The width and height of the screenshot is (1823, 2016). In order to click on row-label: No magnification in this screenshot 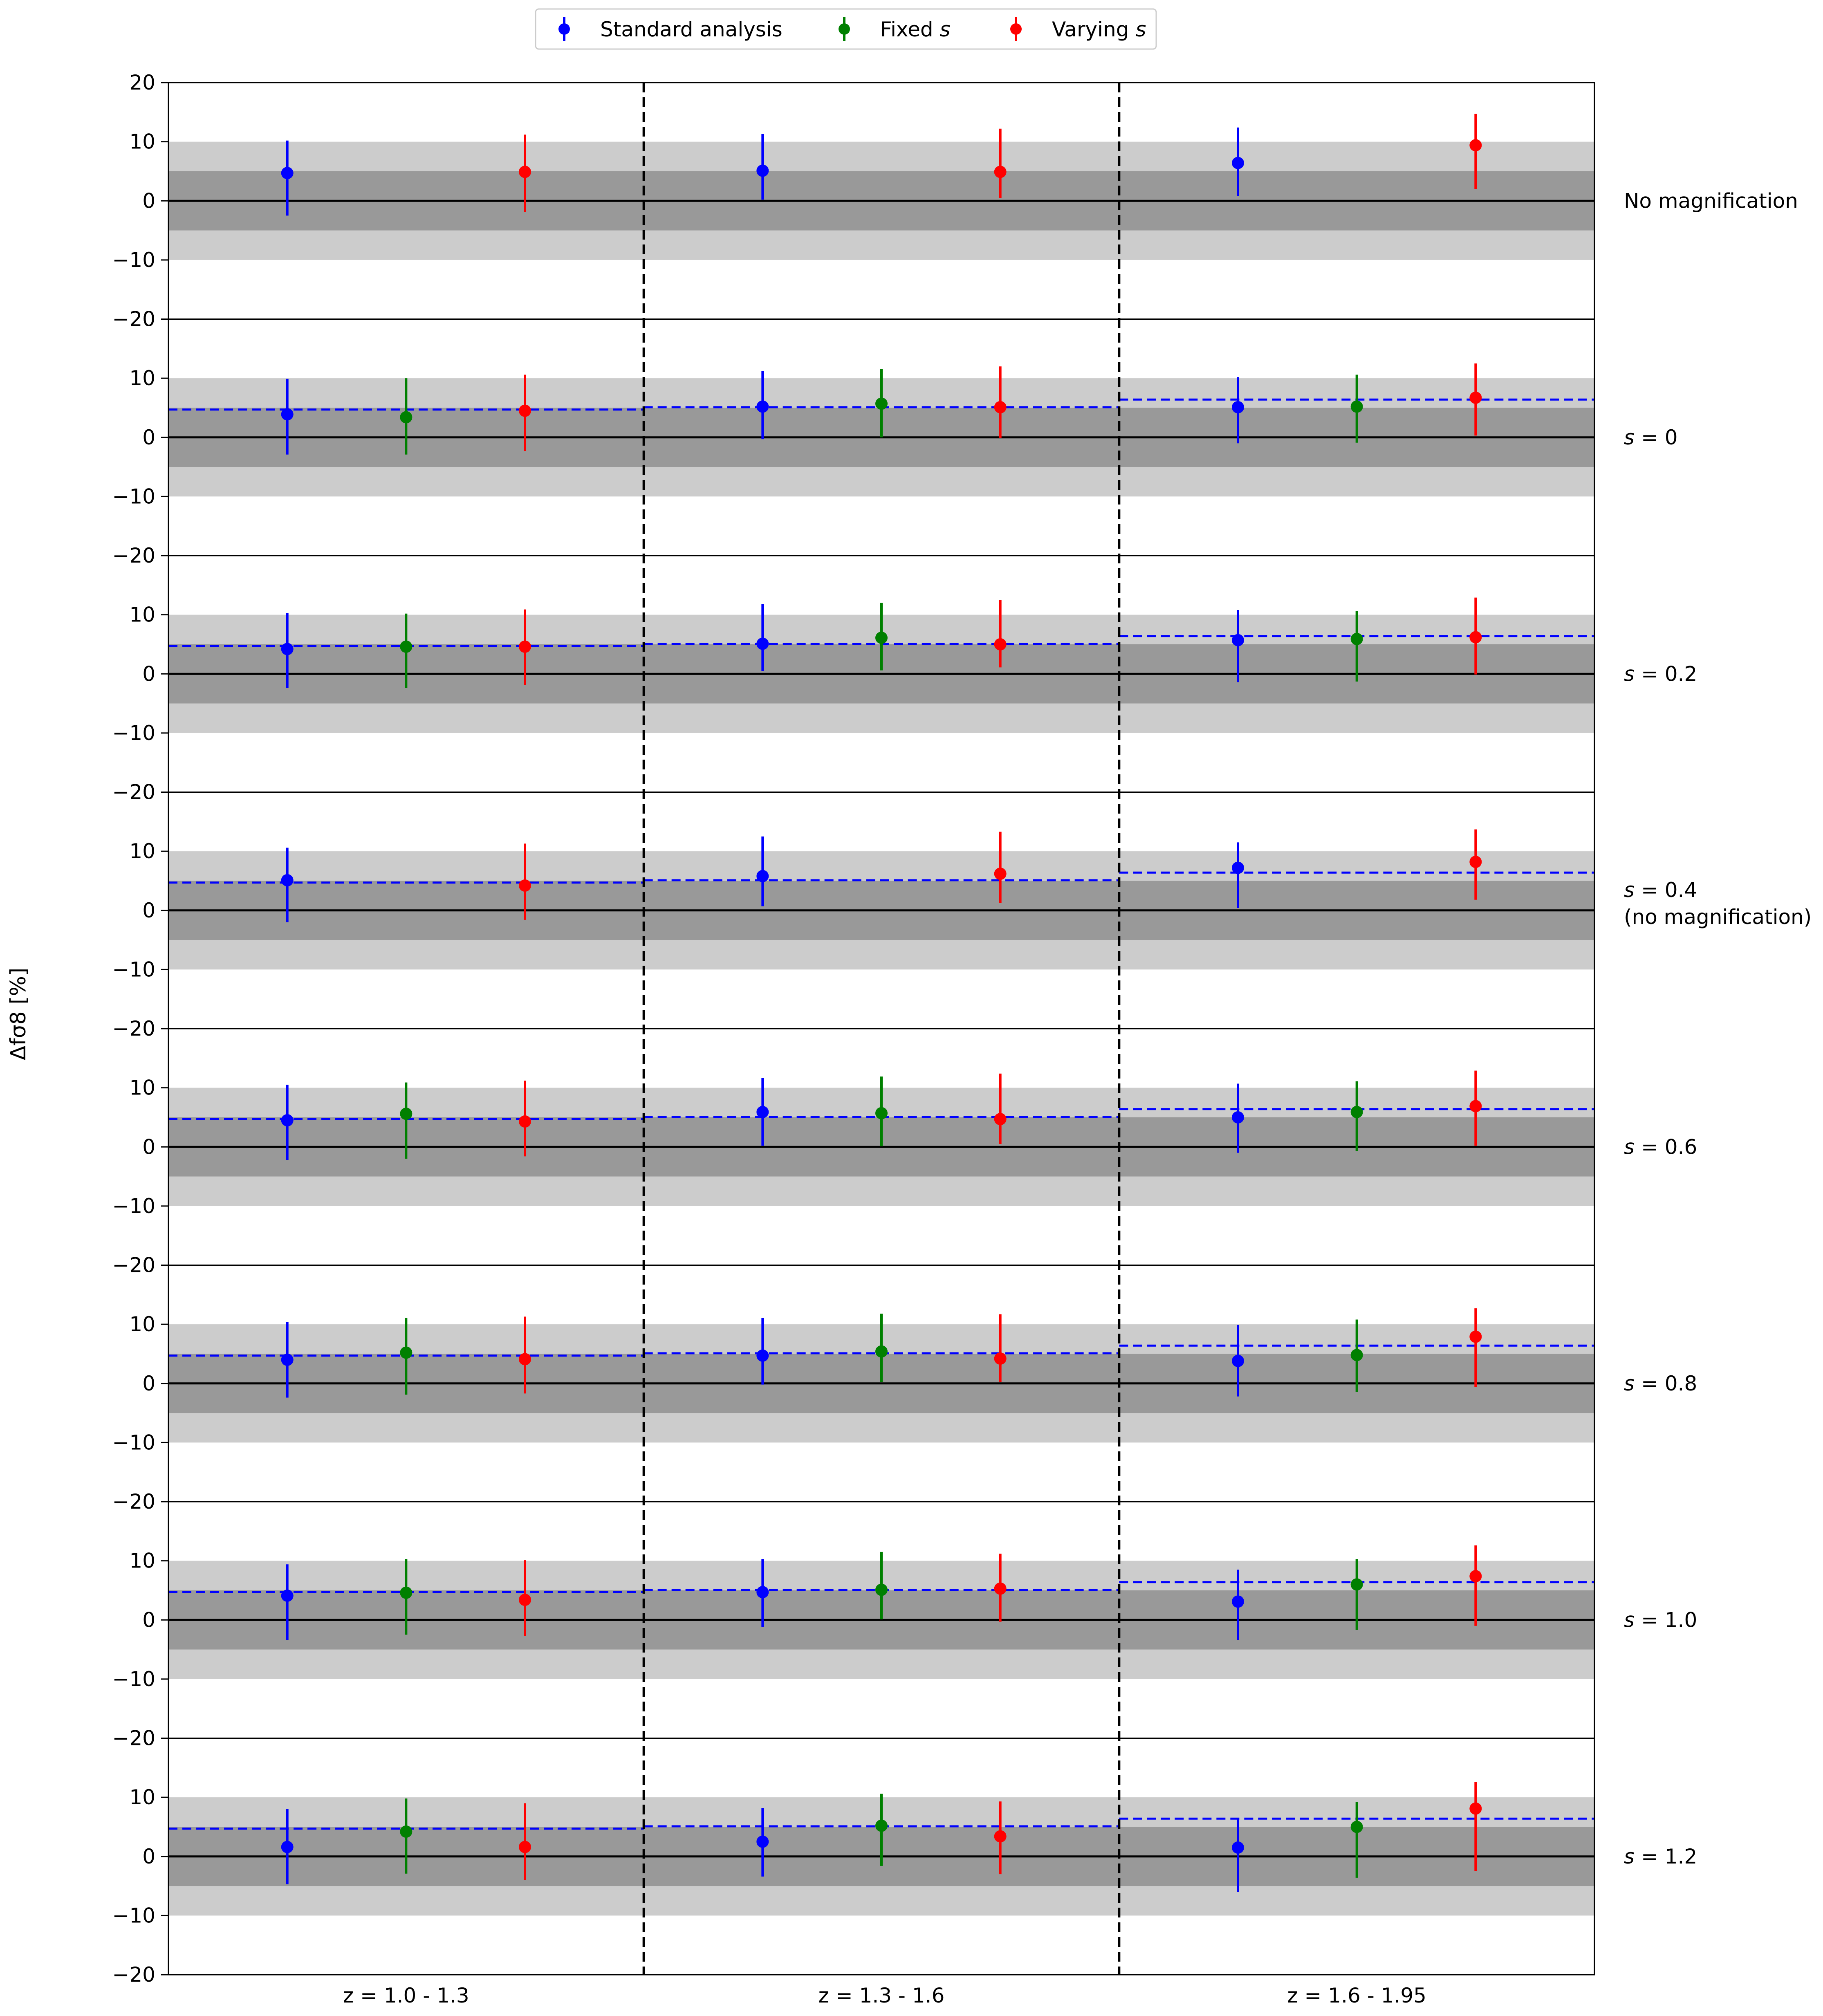, I will do `click(1711, 201)`.